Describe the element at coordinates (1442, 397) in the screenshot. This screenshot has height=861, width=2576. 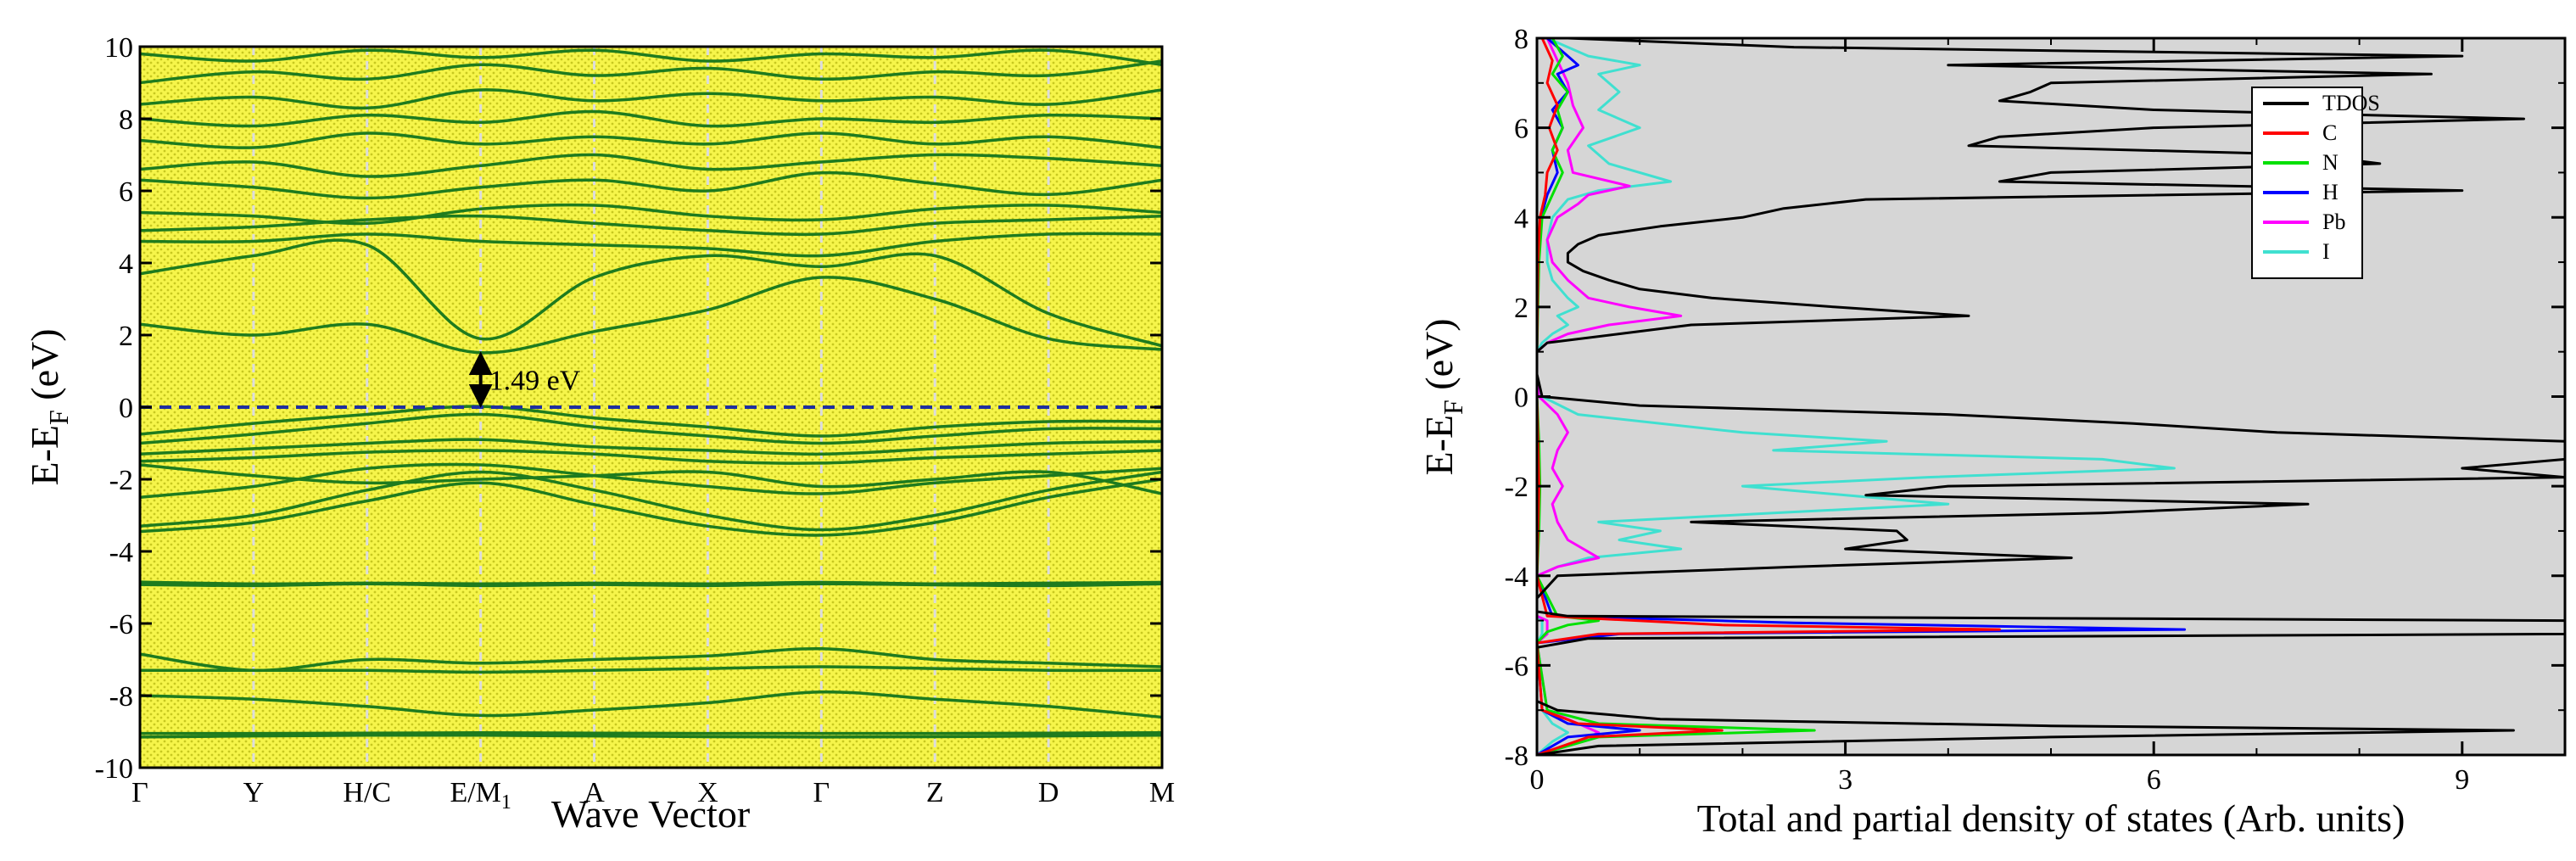
I see `dos-y-axis-label: E-EF (eV)` at that location.